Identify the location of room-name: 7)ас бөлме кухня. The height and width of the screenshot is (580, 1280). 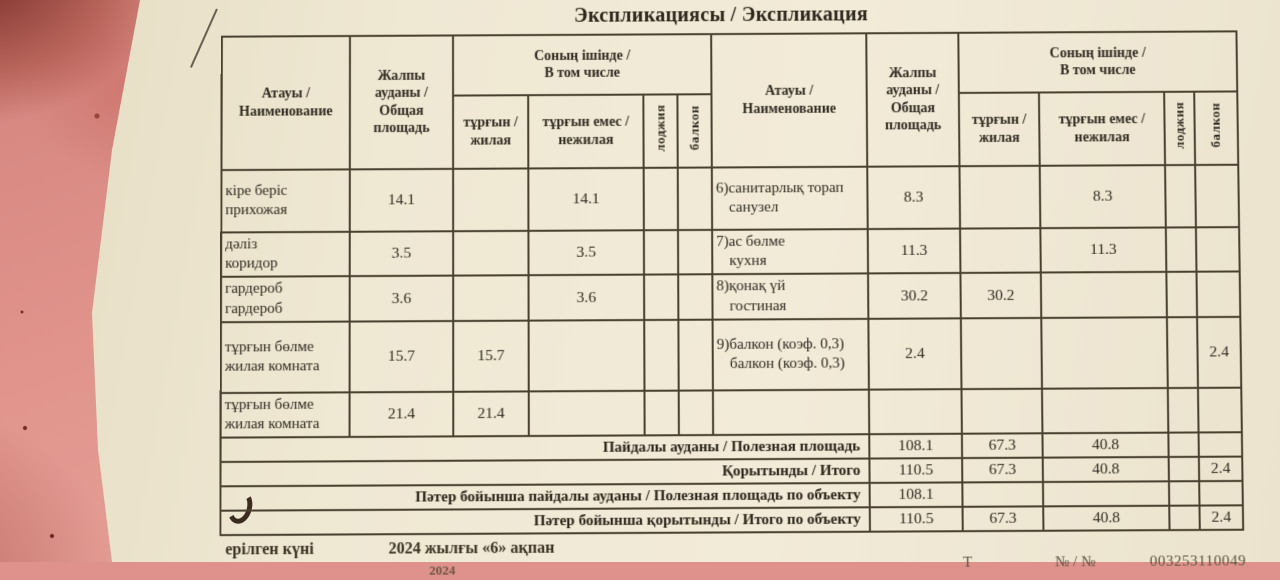
(790, 252).